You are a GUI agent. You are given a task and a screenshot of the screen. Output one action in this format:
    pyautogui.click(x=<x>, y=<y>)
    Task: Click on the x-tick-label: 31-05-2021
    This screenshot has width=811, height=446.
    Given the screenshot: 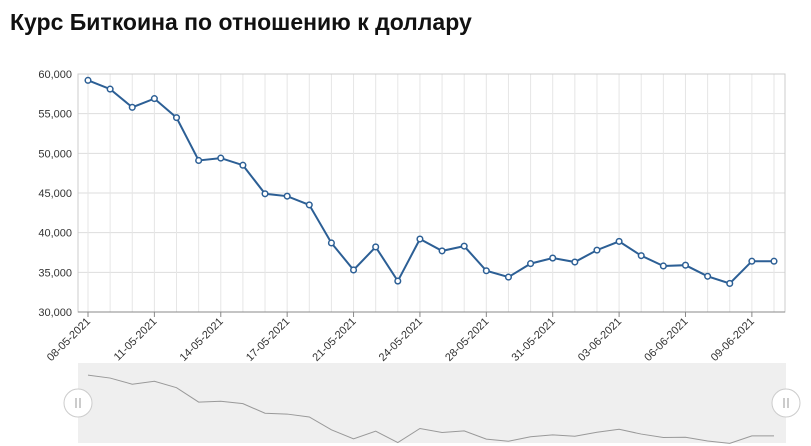 What is the action you would take?
    pyautogui.click(x=534, y=340)
    